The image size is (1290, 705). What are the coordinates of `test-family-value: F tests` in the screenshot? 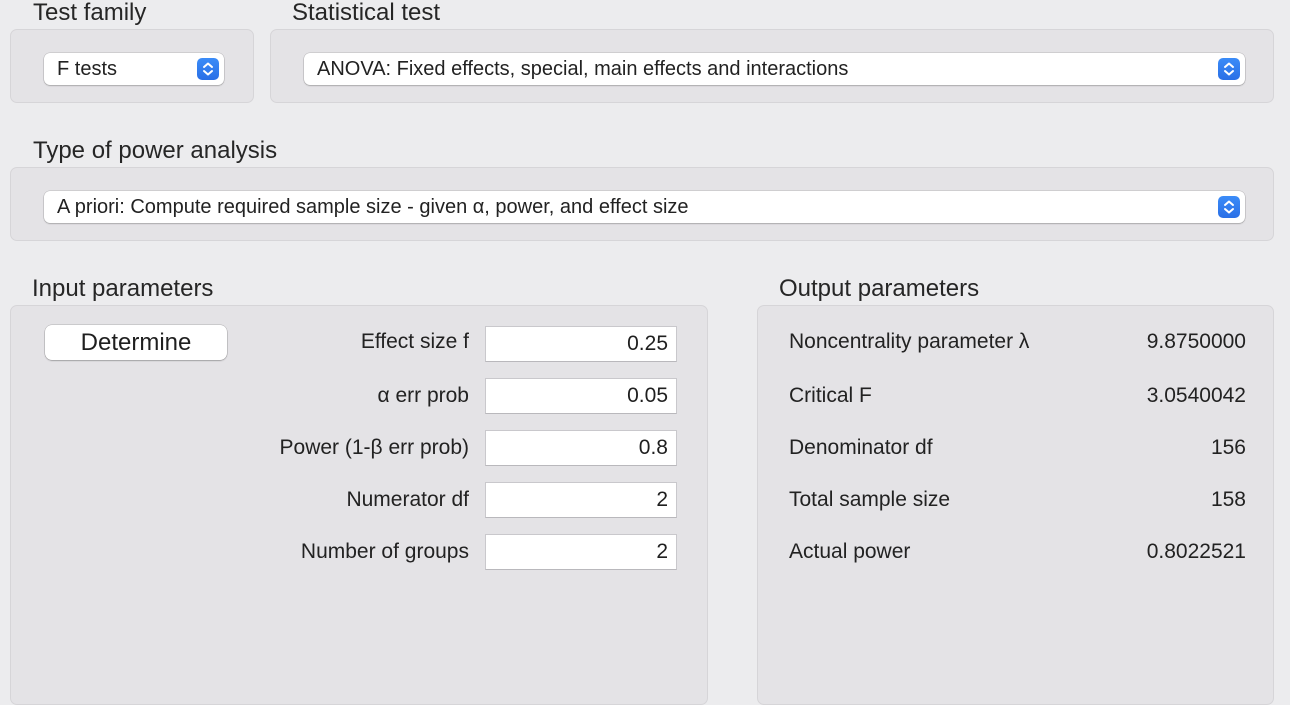 It's located at (87, 69).